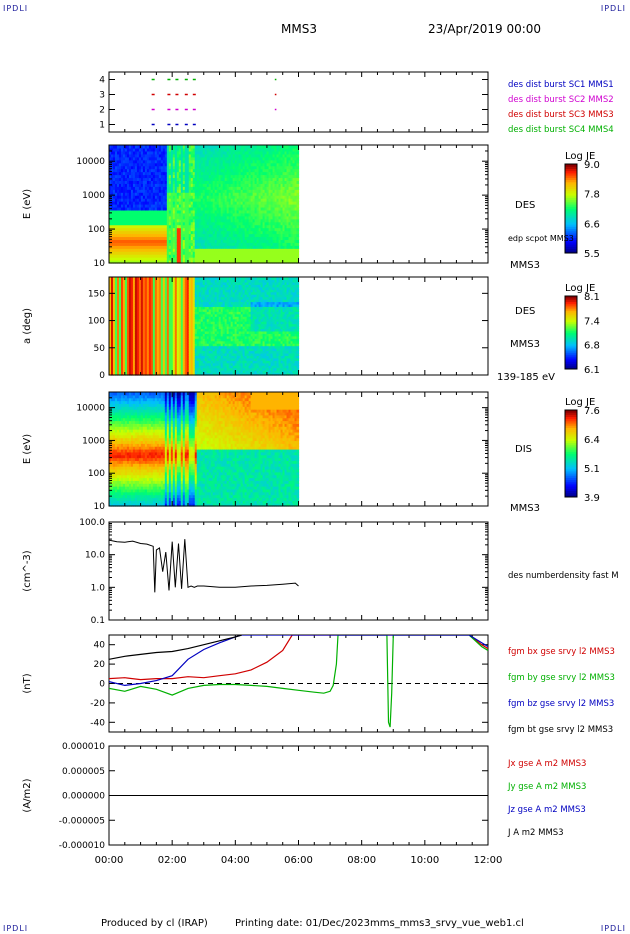  Describe the element at coordinates (97, 723) in the screenshot. I see `fgm-ytick-label: -40` at that location.